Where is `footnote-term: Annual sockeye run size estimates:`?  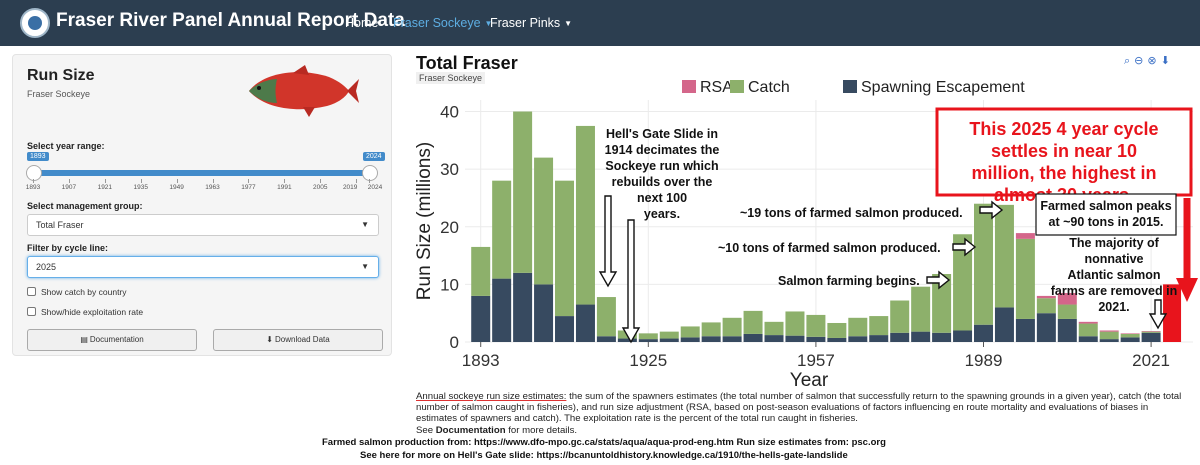
footnote-term: Annual sockeye run size estimates: is located at coordinates (491, 396).